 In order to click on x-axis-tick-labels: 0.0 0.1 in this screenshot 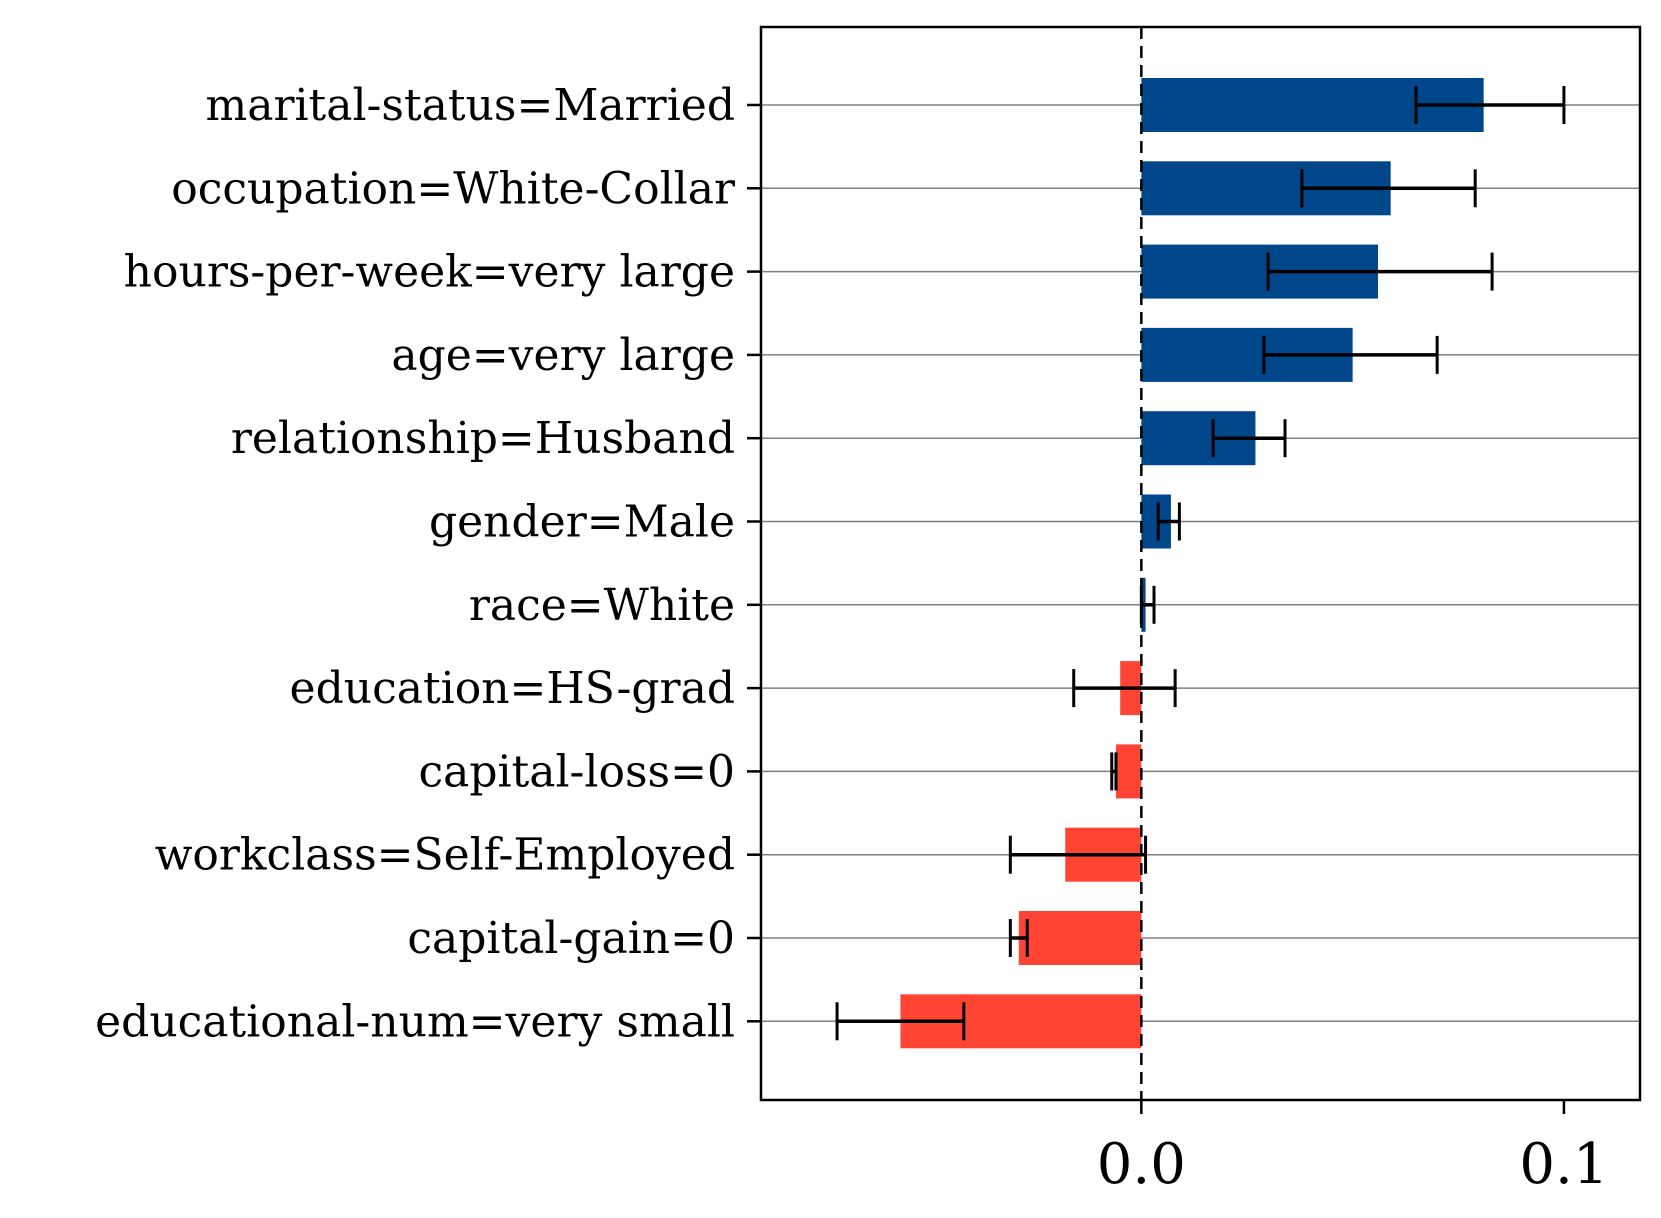, I will do `click(1353, 1164)`.